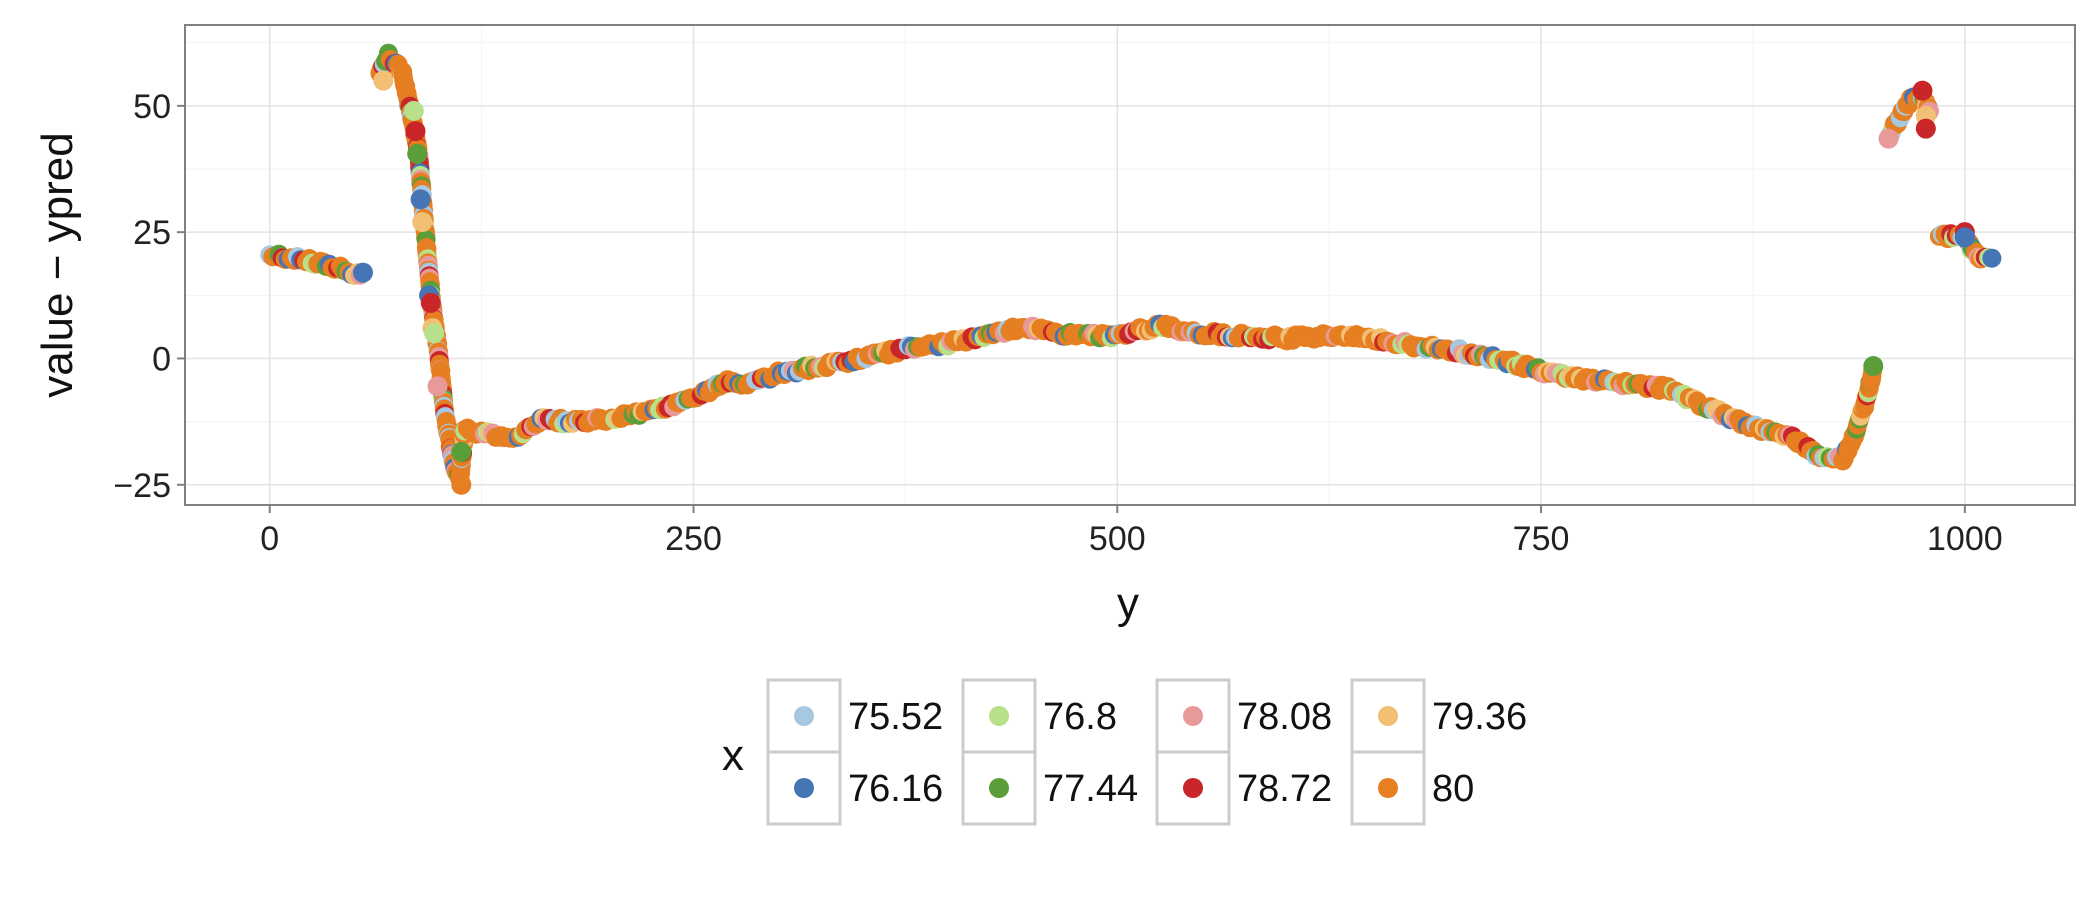 This screenshot has height=900, width=2100. I want to click on legend: x 75.52 76.16 76.8 77.44 78.08 78.72 79.36 80, so click(1124, 752).